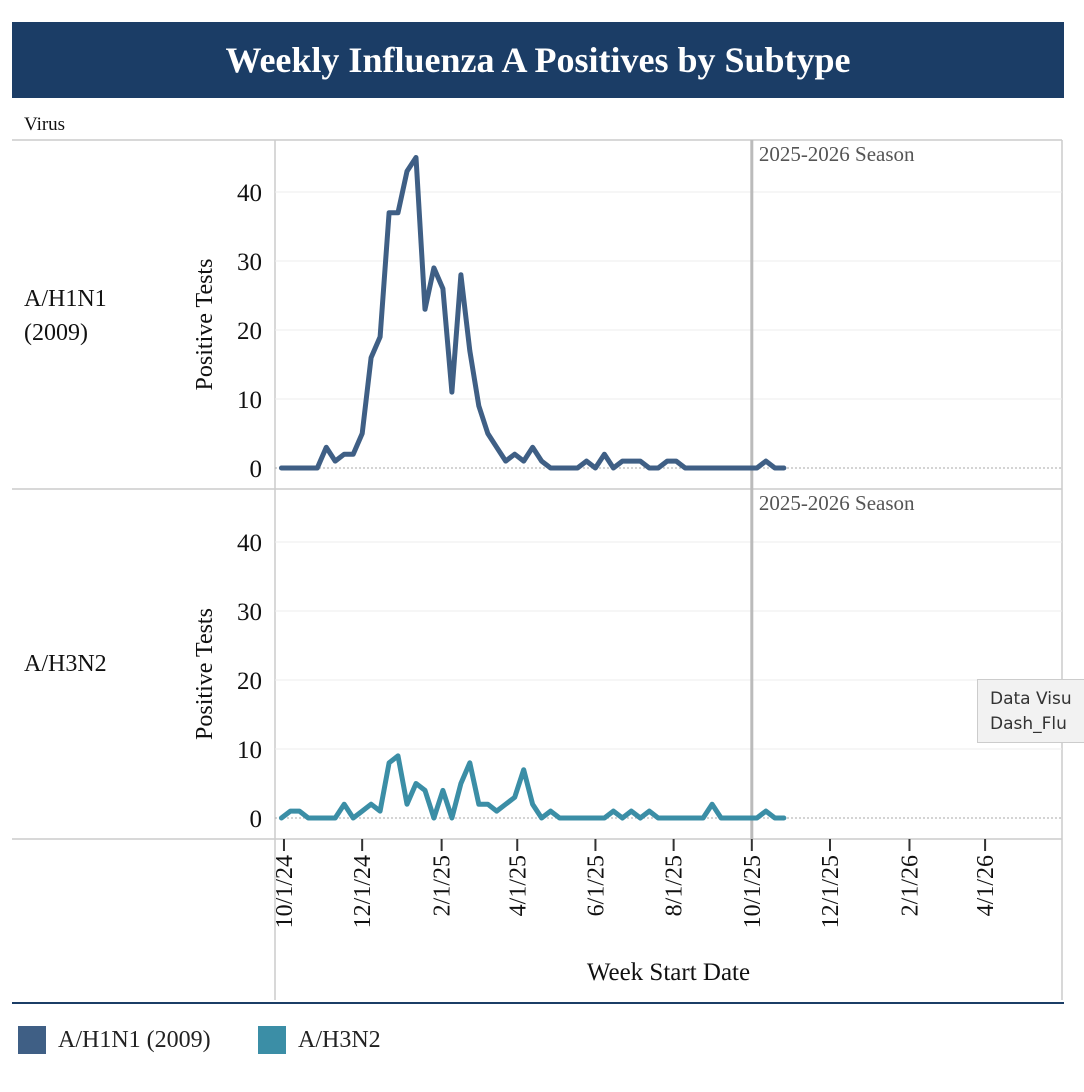  I want to click on x-tick-label-6/1/25: 6/1/25, so click(596, 885).